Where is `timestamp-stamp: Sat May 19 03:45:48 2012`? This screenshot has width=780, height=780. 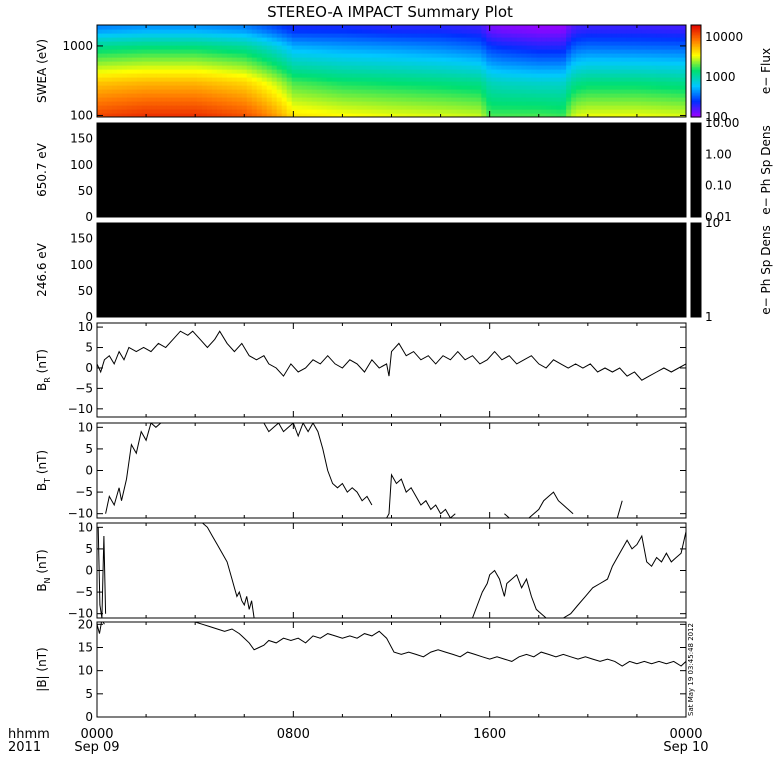 timestamp-stamp: Sat May 19 03:45:48 2012 is located at coordinates (691, 669).